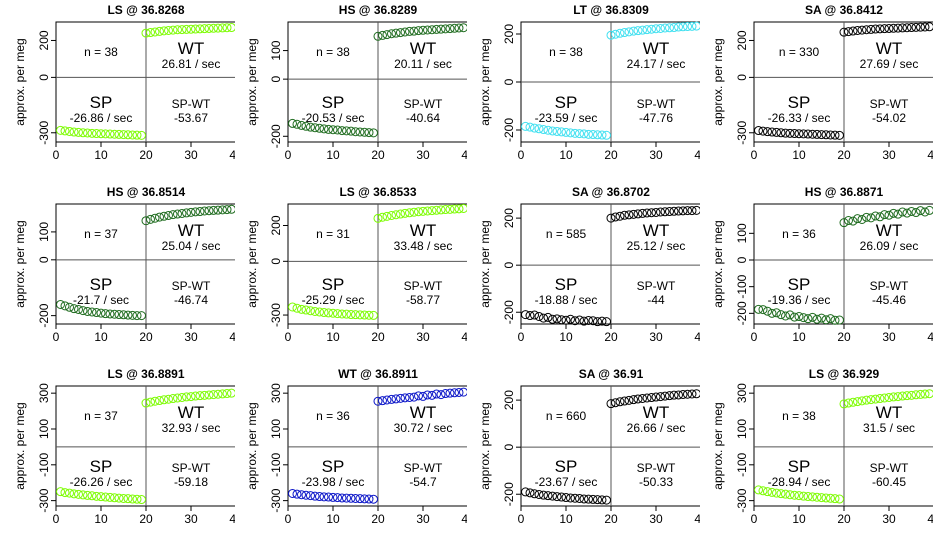 This screenshot has width=950, height=550. I want to click on y-axis-label: approx. per meg, so click(718, 445).